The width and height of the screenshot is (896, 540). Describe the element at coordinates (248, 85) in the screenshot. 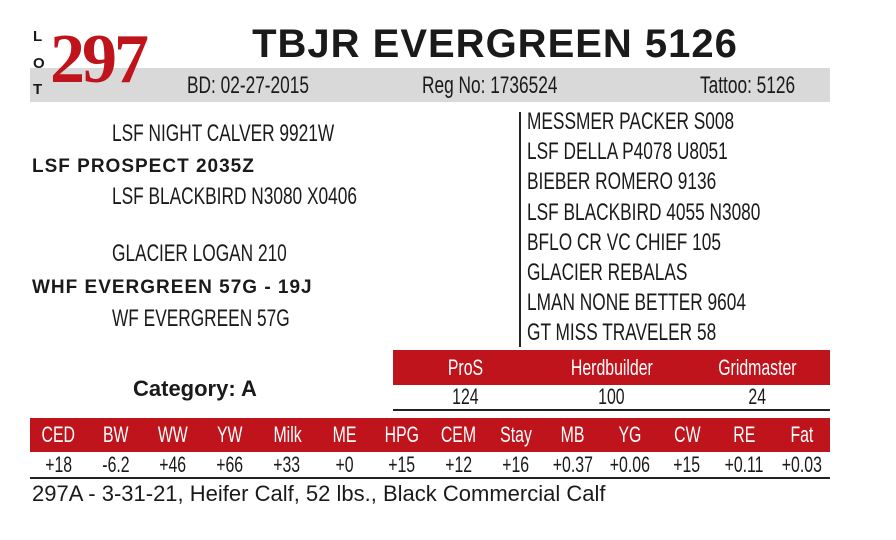

I see `birth-date: BD: 02-27-2015` at that location.